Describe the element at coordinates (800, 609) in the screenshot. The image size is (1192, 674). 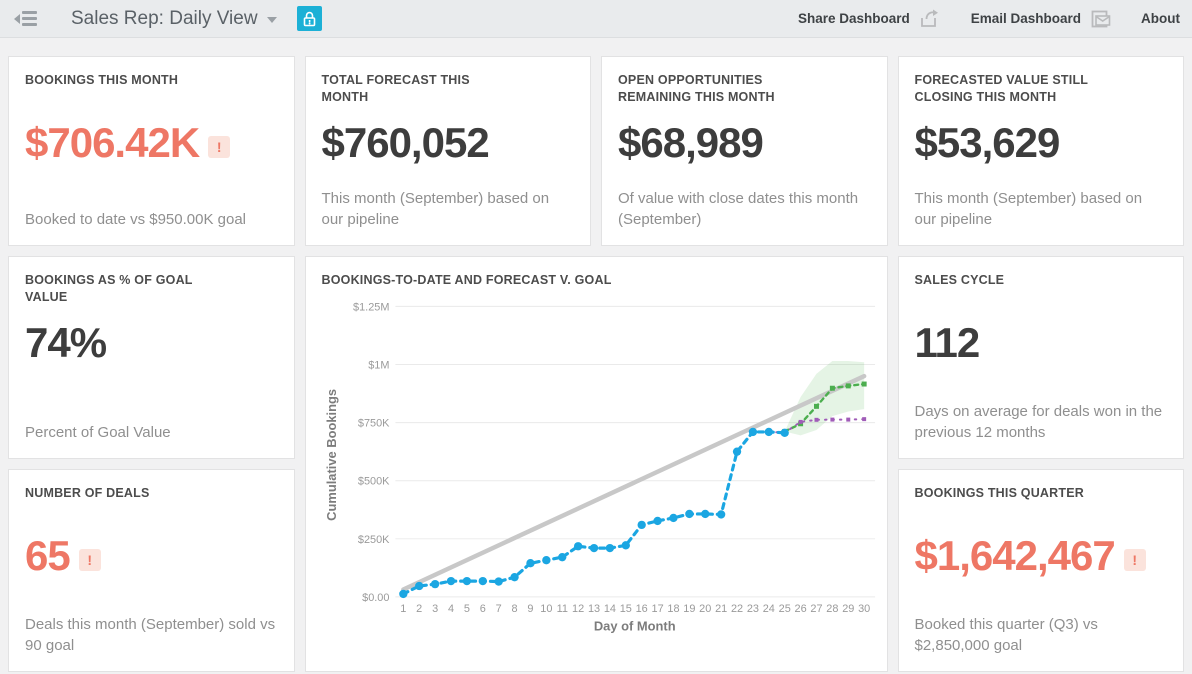
I see `svg-text: 26` at that location.